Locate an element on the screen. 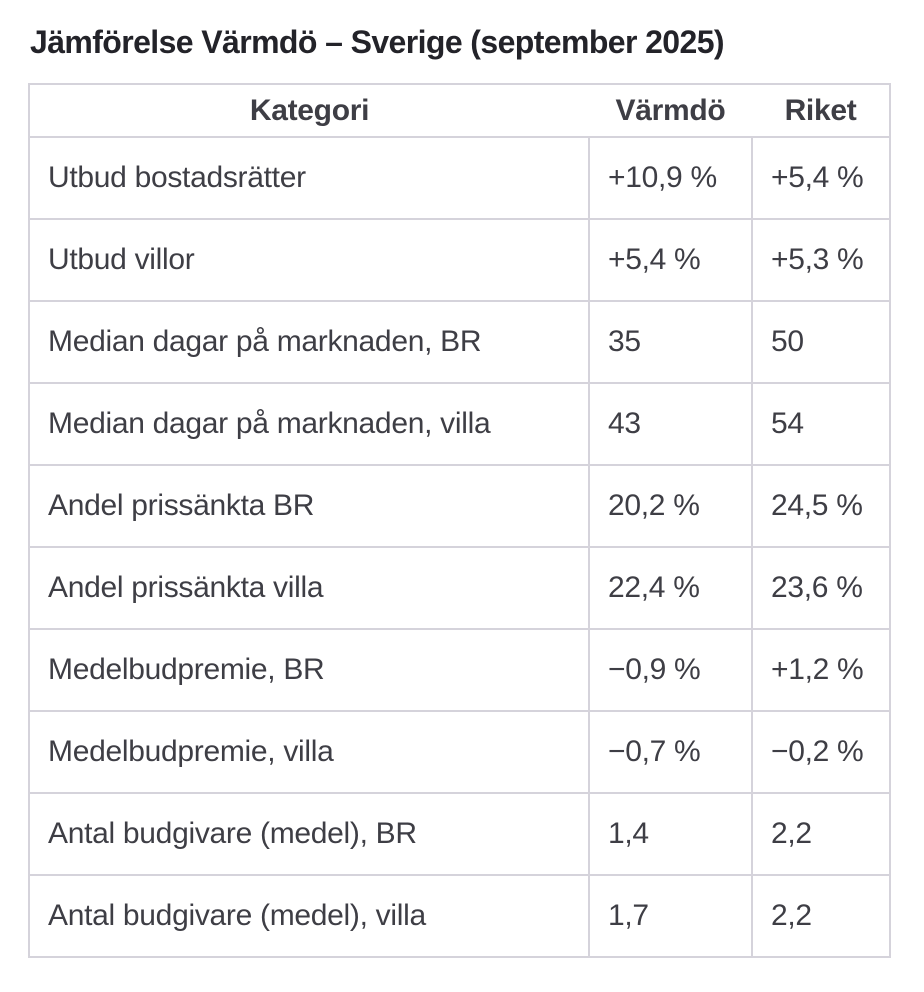 This screenshot has width=924, height=992. table-row: Median dagar på marknaden, villa 43 54 is located at coordinates (459, 424).